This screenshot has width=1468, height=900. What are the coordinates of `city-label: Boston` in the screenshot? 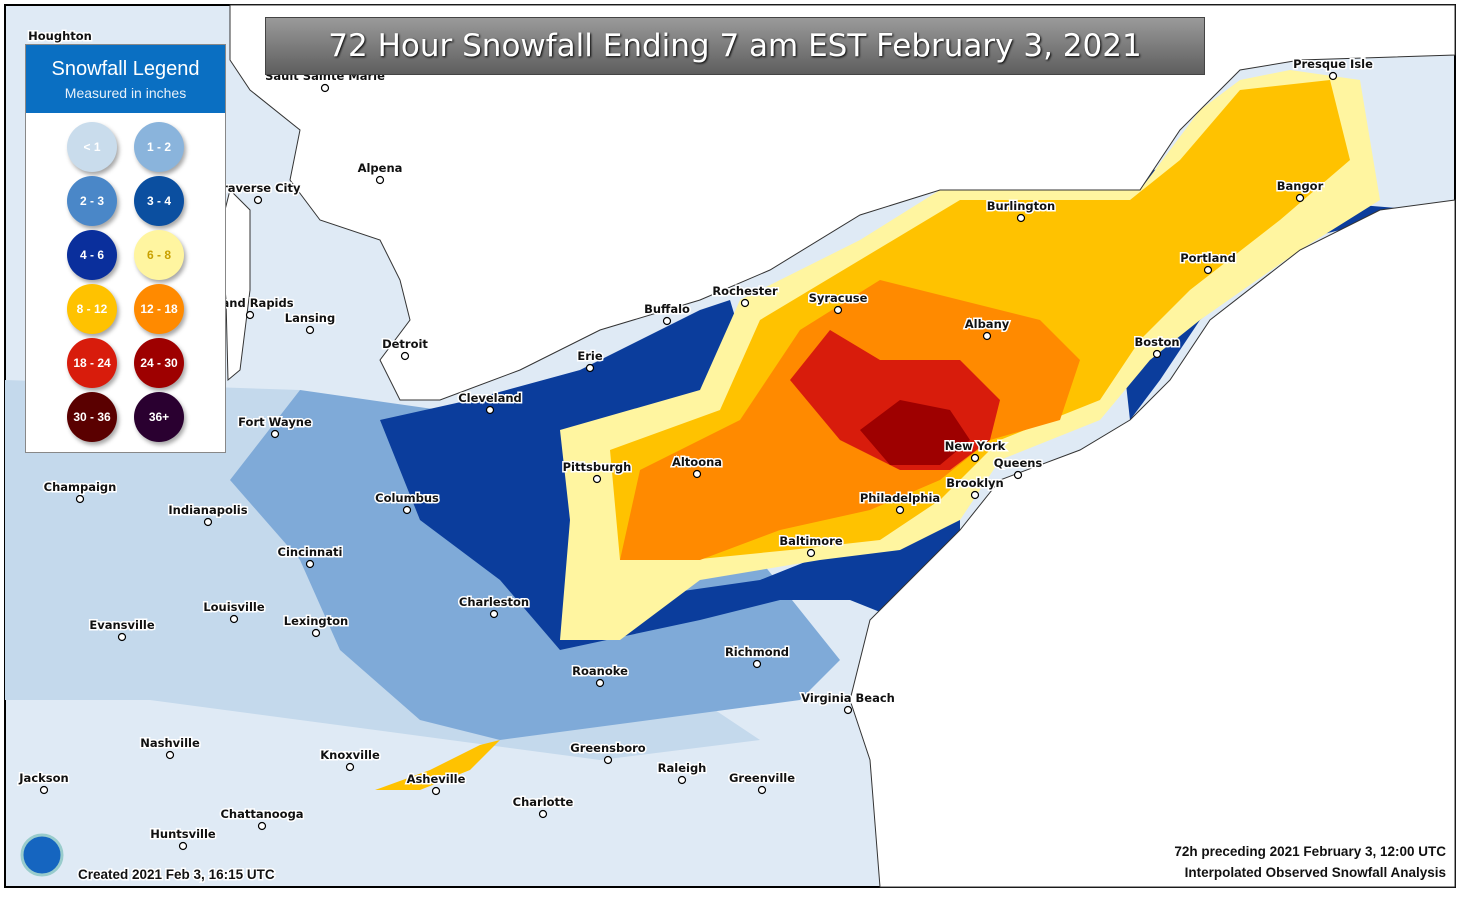 It's located at (1156, 342).